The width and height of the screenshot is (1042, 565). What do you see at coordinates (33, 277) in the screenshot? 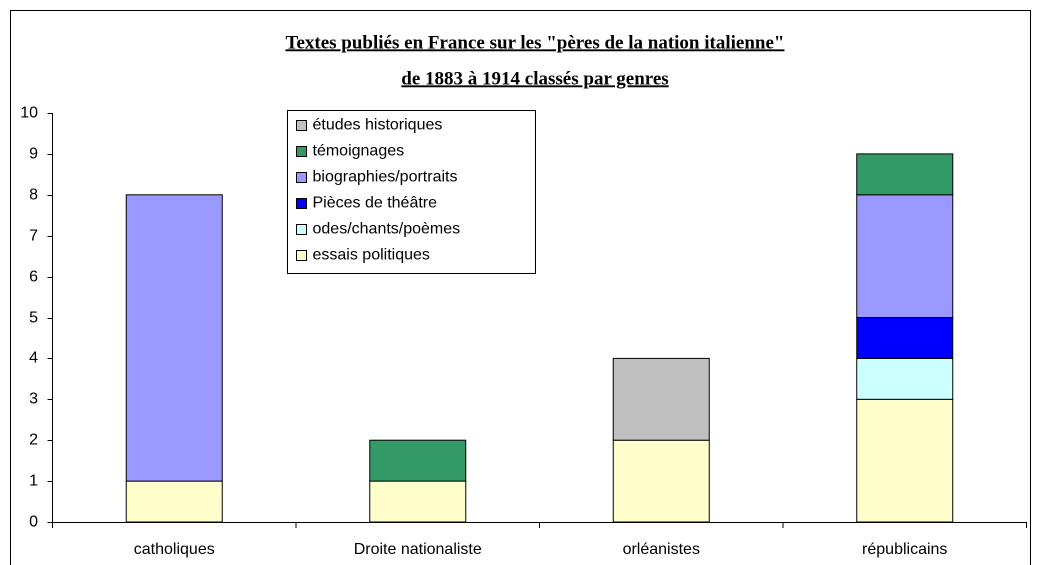
I see `y-tick-label: 6` at bounding box center [33, 277].